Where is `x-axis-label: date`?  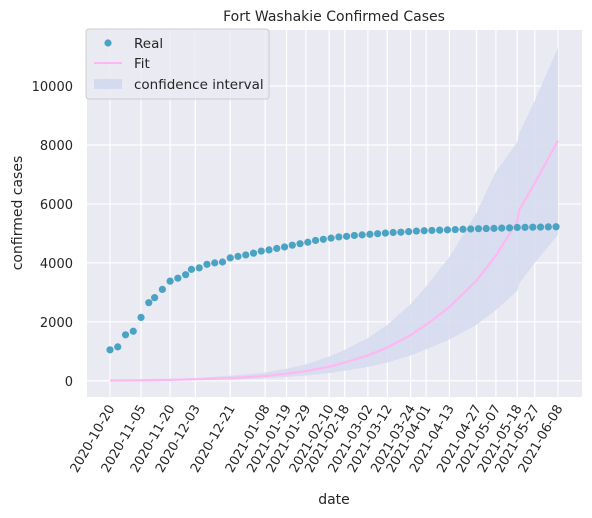
x-axis-label: date is located at coordinates (334, 500).